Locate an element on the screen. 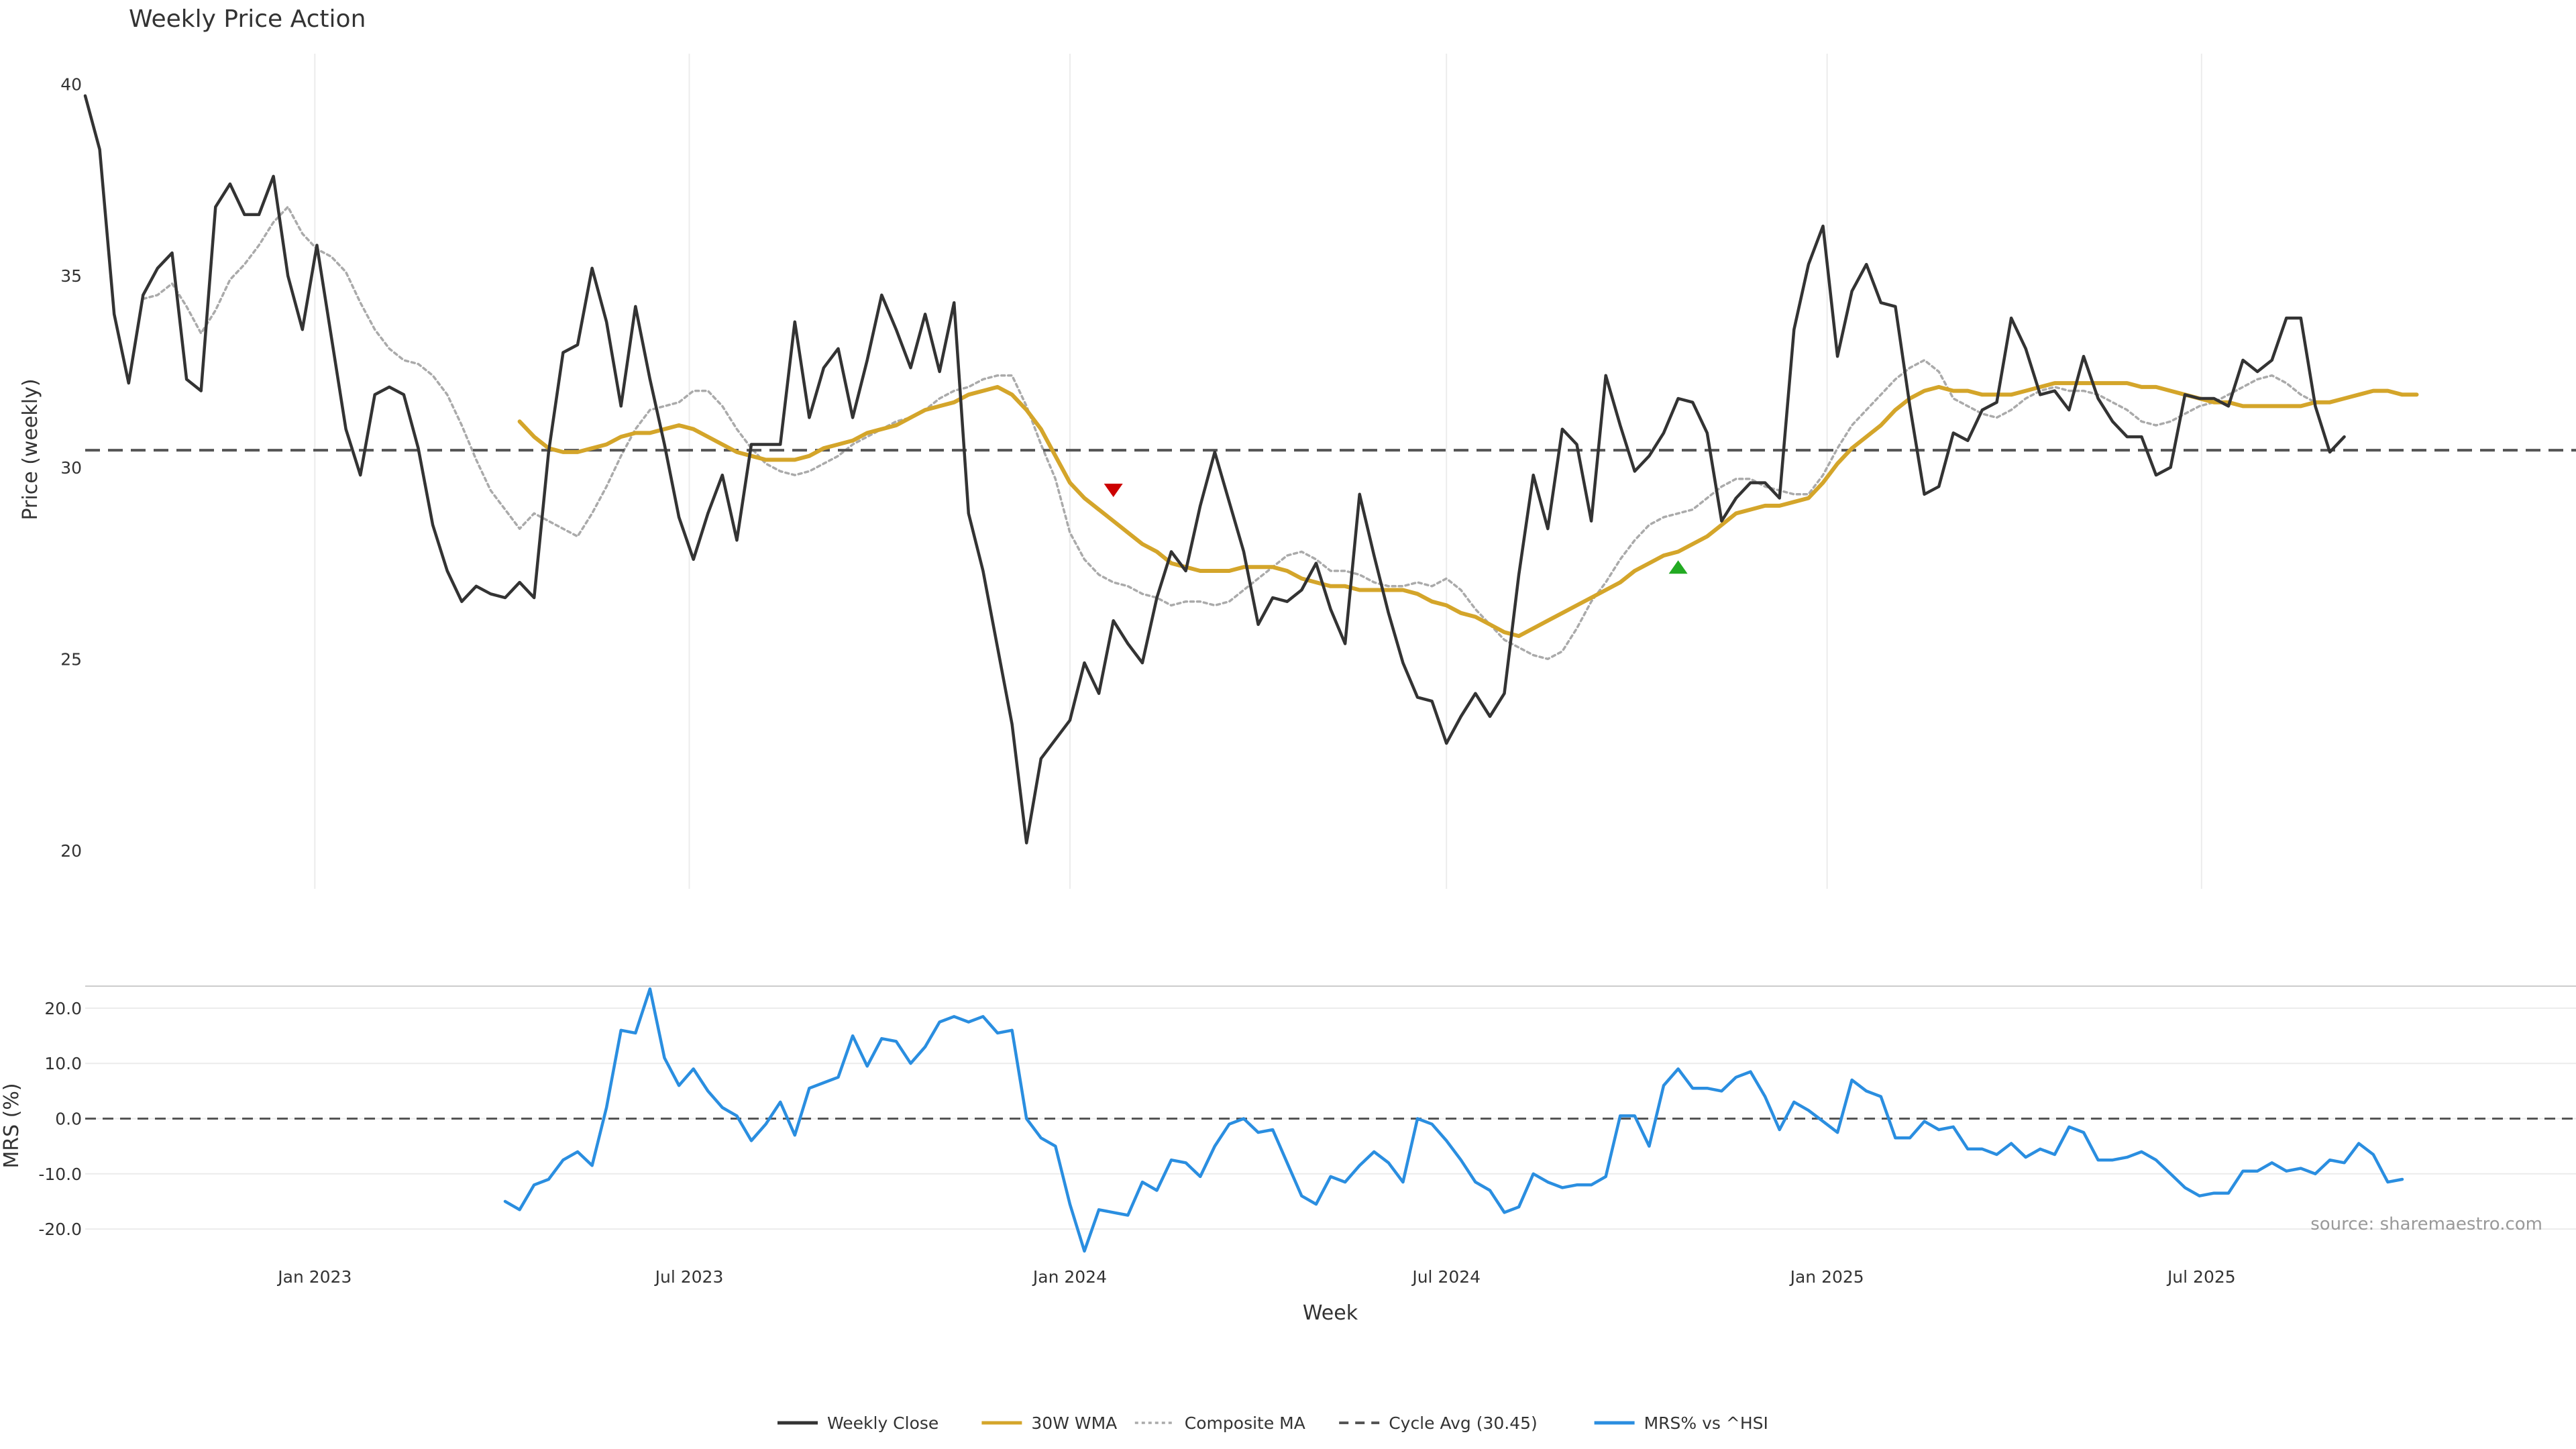  mrs-y-tick-label: 20.0 is located at coordinates (63, 1008).